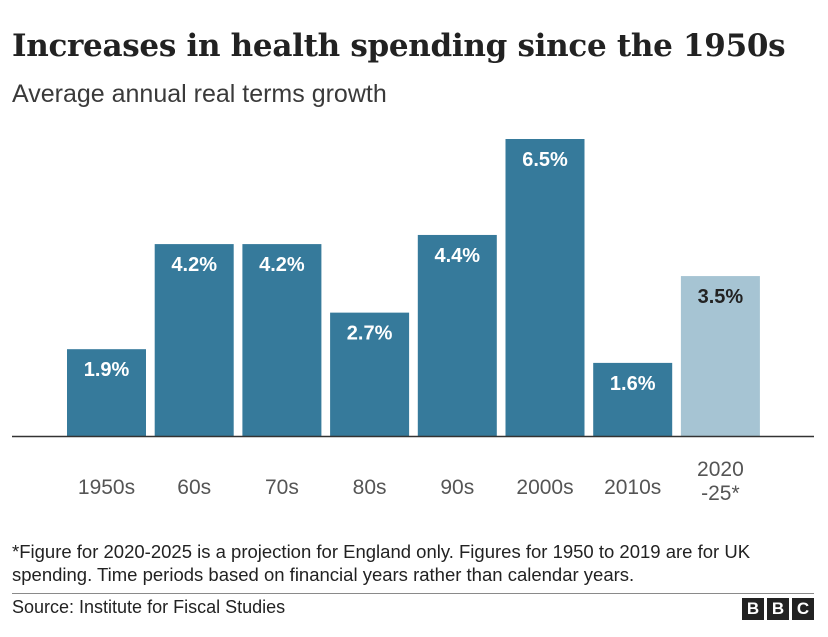 The image size is (828, 637). What do you see at coordinates (803, 609) in the screenshot?
I see `bbc-logo-block: C` at bounding box center [803, 609].